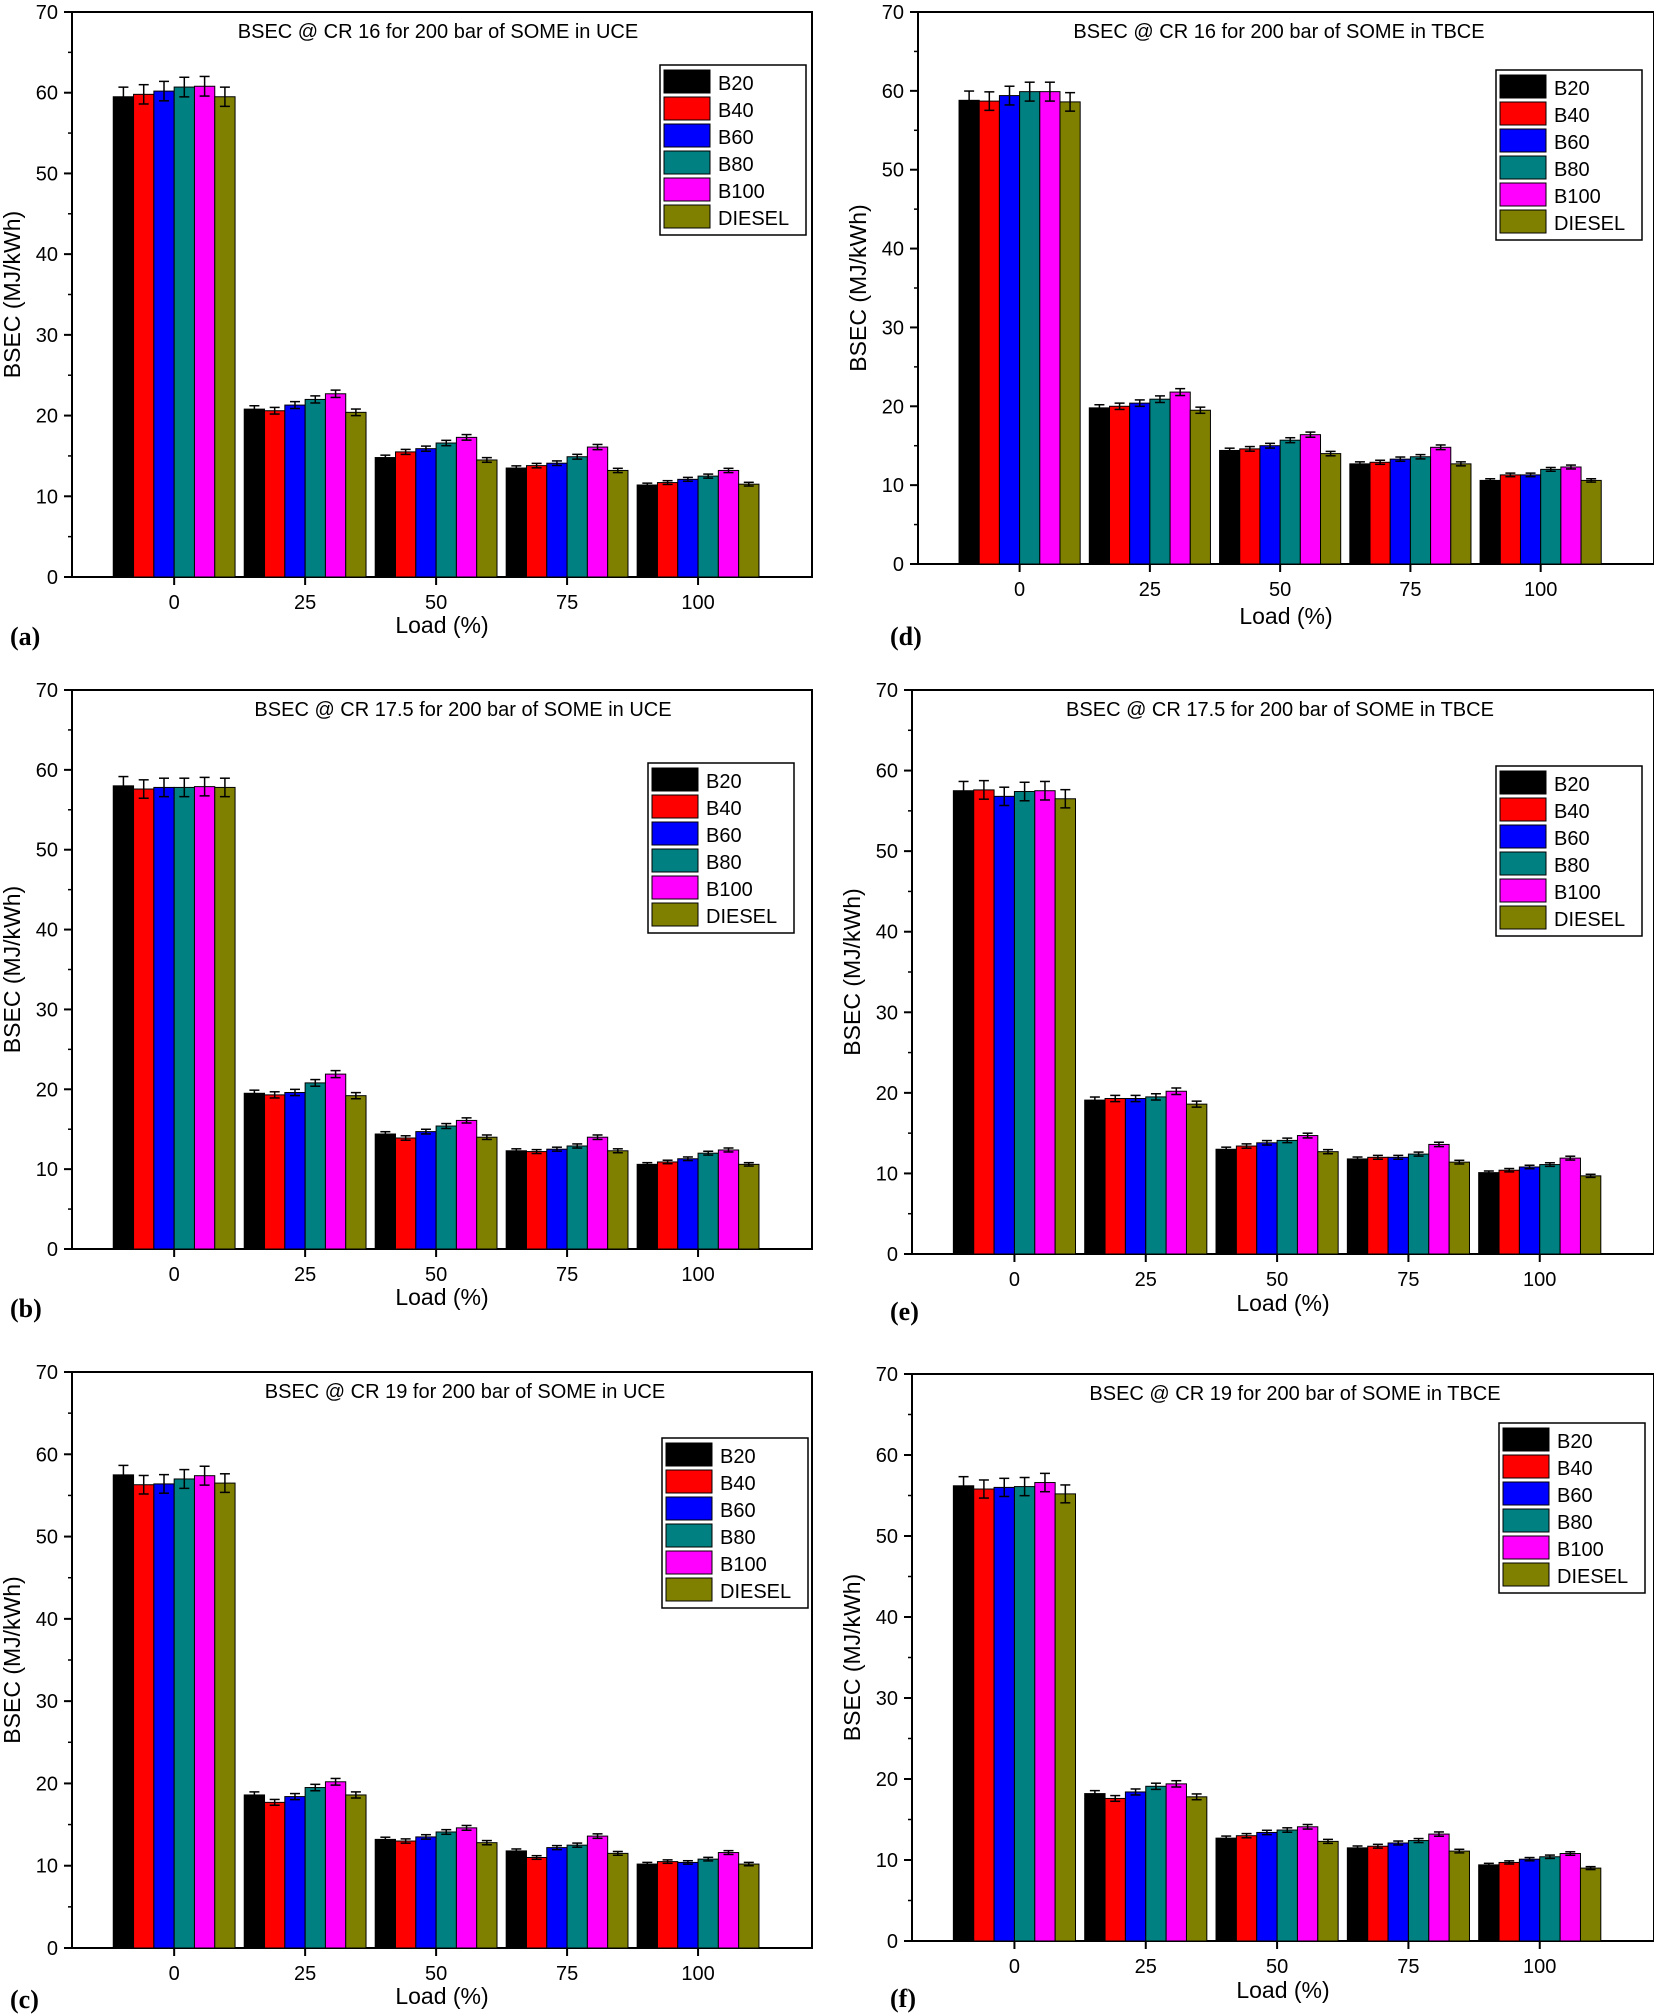 This screenshot has height=2014, width=1654. Describe the element at coordinates (1526, 1439) in the screenshot. I see `legend-swatch-b20` at that location.